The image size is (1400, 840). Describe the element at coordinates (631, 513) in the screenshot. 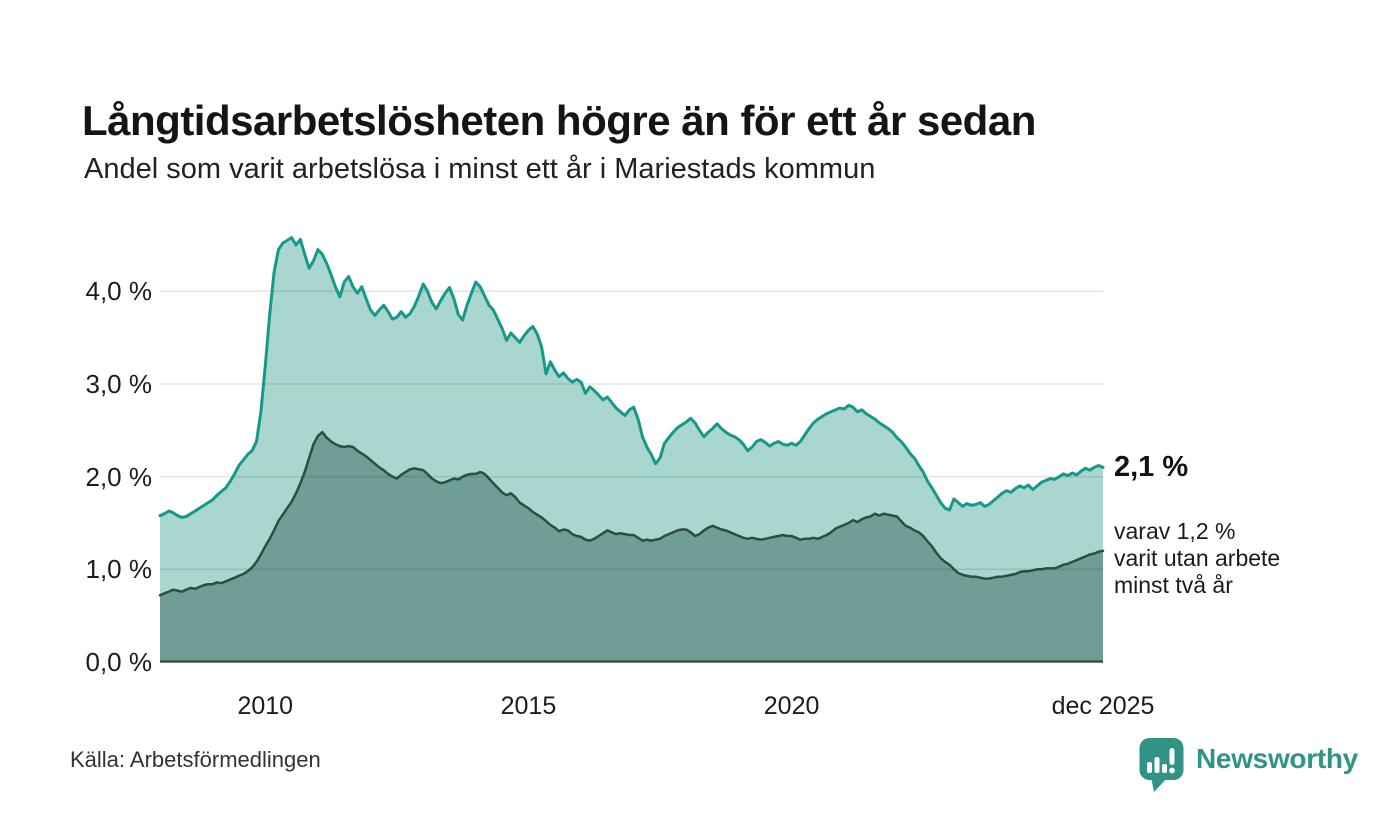

I see `line-utan-arbete-minst-tva-ar` at that location.